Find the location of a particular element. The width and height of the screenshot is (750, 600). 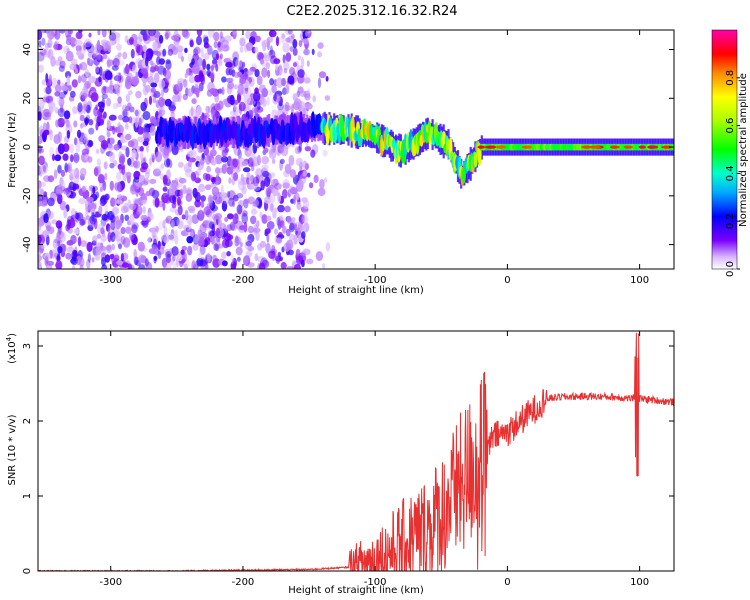

snr-y-multiplier: (x104) is located at coordinates (11, 348).